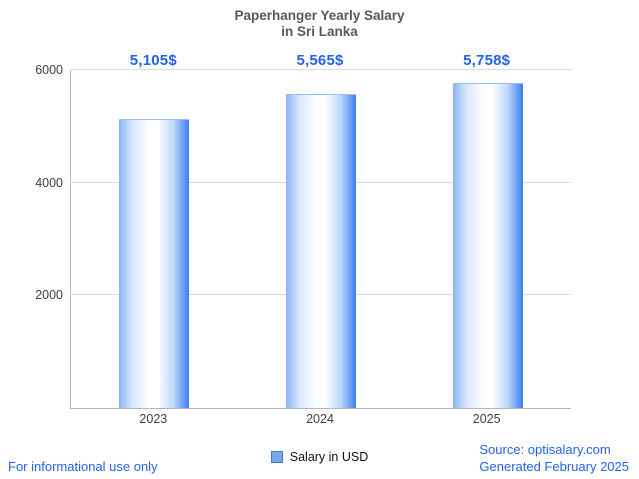 This screenshot has height=479, width=639. What do you see at coordinates (153, 60) in the screenshot?
I see `value-label-2023: 5,105$` at bounding box center [153, 60].